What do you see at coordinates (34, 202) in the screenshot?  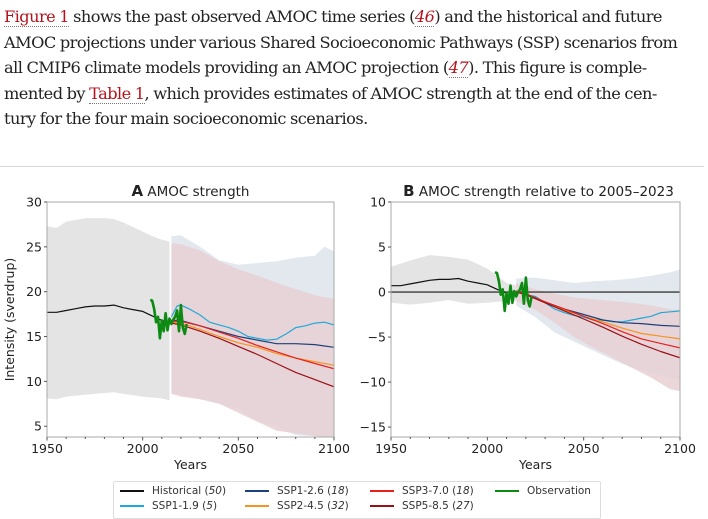 I see `y-tick-label: 30` at bounding box center [34, 202].